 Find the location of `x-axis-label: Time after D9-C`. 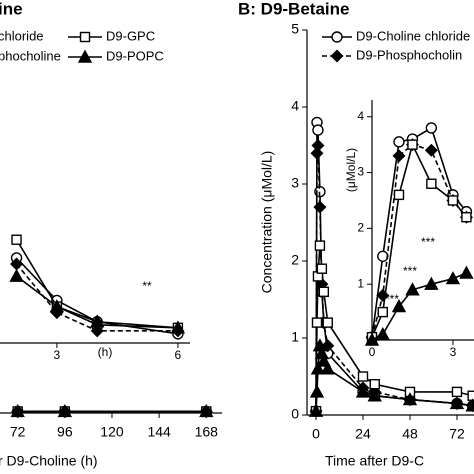

x-axis-label: Time after D9-C is located at coordinates (374, 461).